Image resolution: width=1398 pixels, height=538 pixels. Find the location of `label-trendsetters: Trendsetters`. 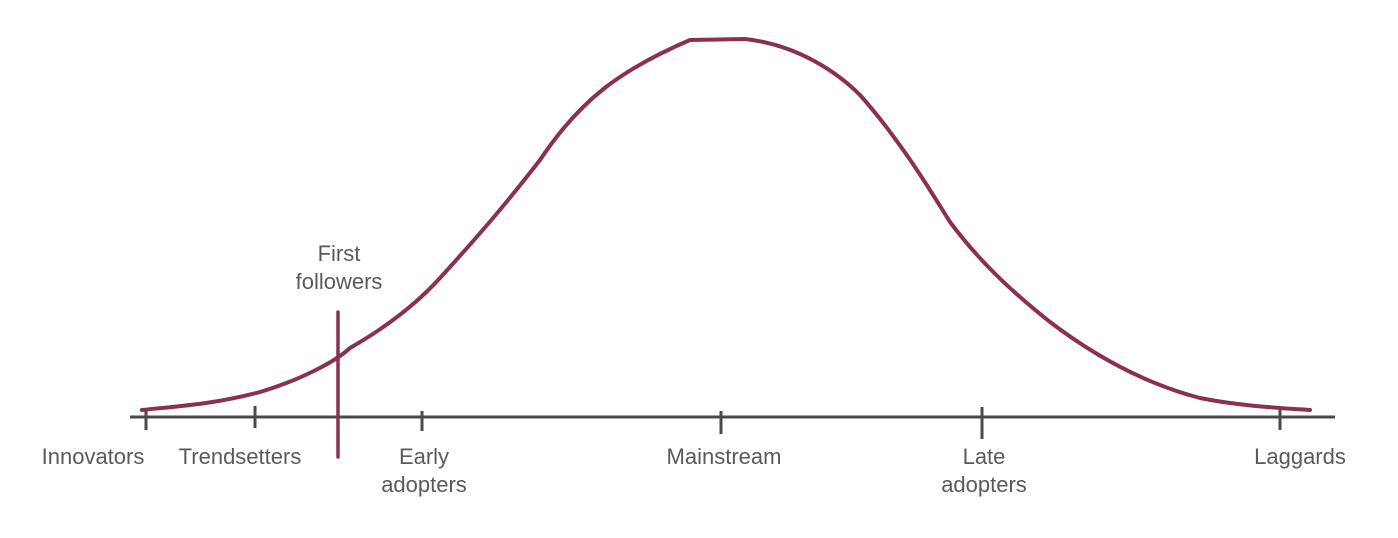

label-trendsetters: Trendsetters is located at coordinates (240, 457).